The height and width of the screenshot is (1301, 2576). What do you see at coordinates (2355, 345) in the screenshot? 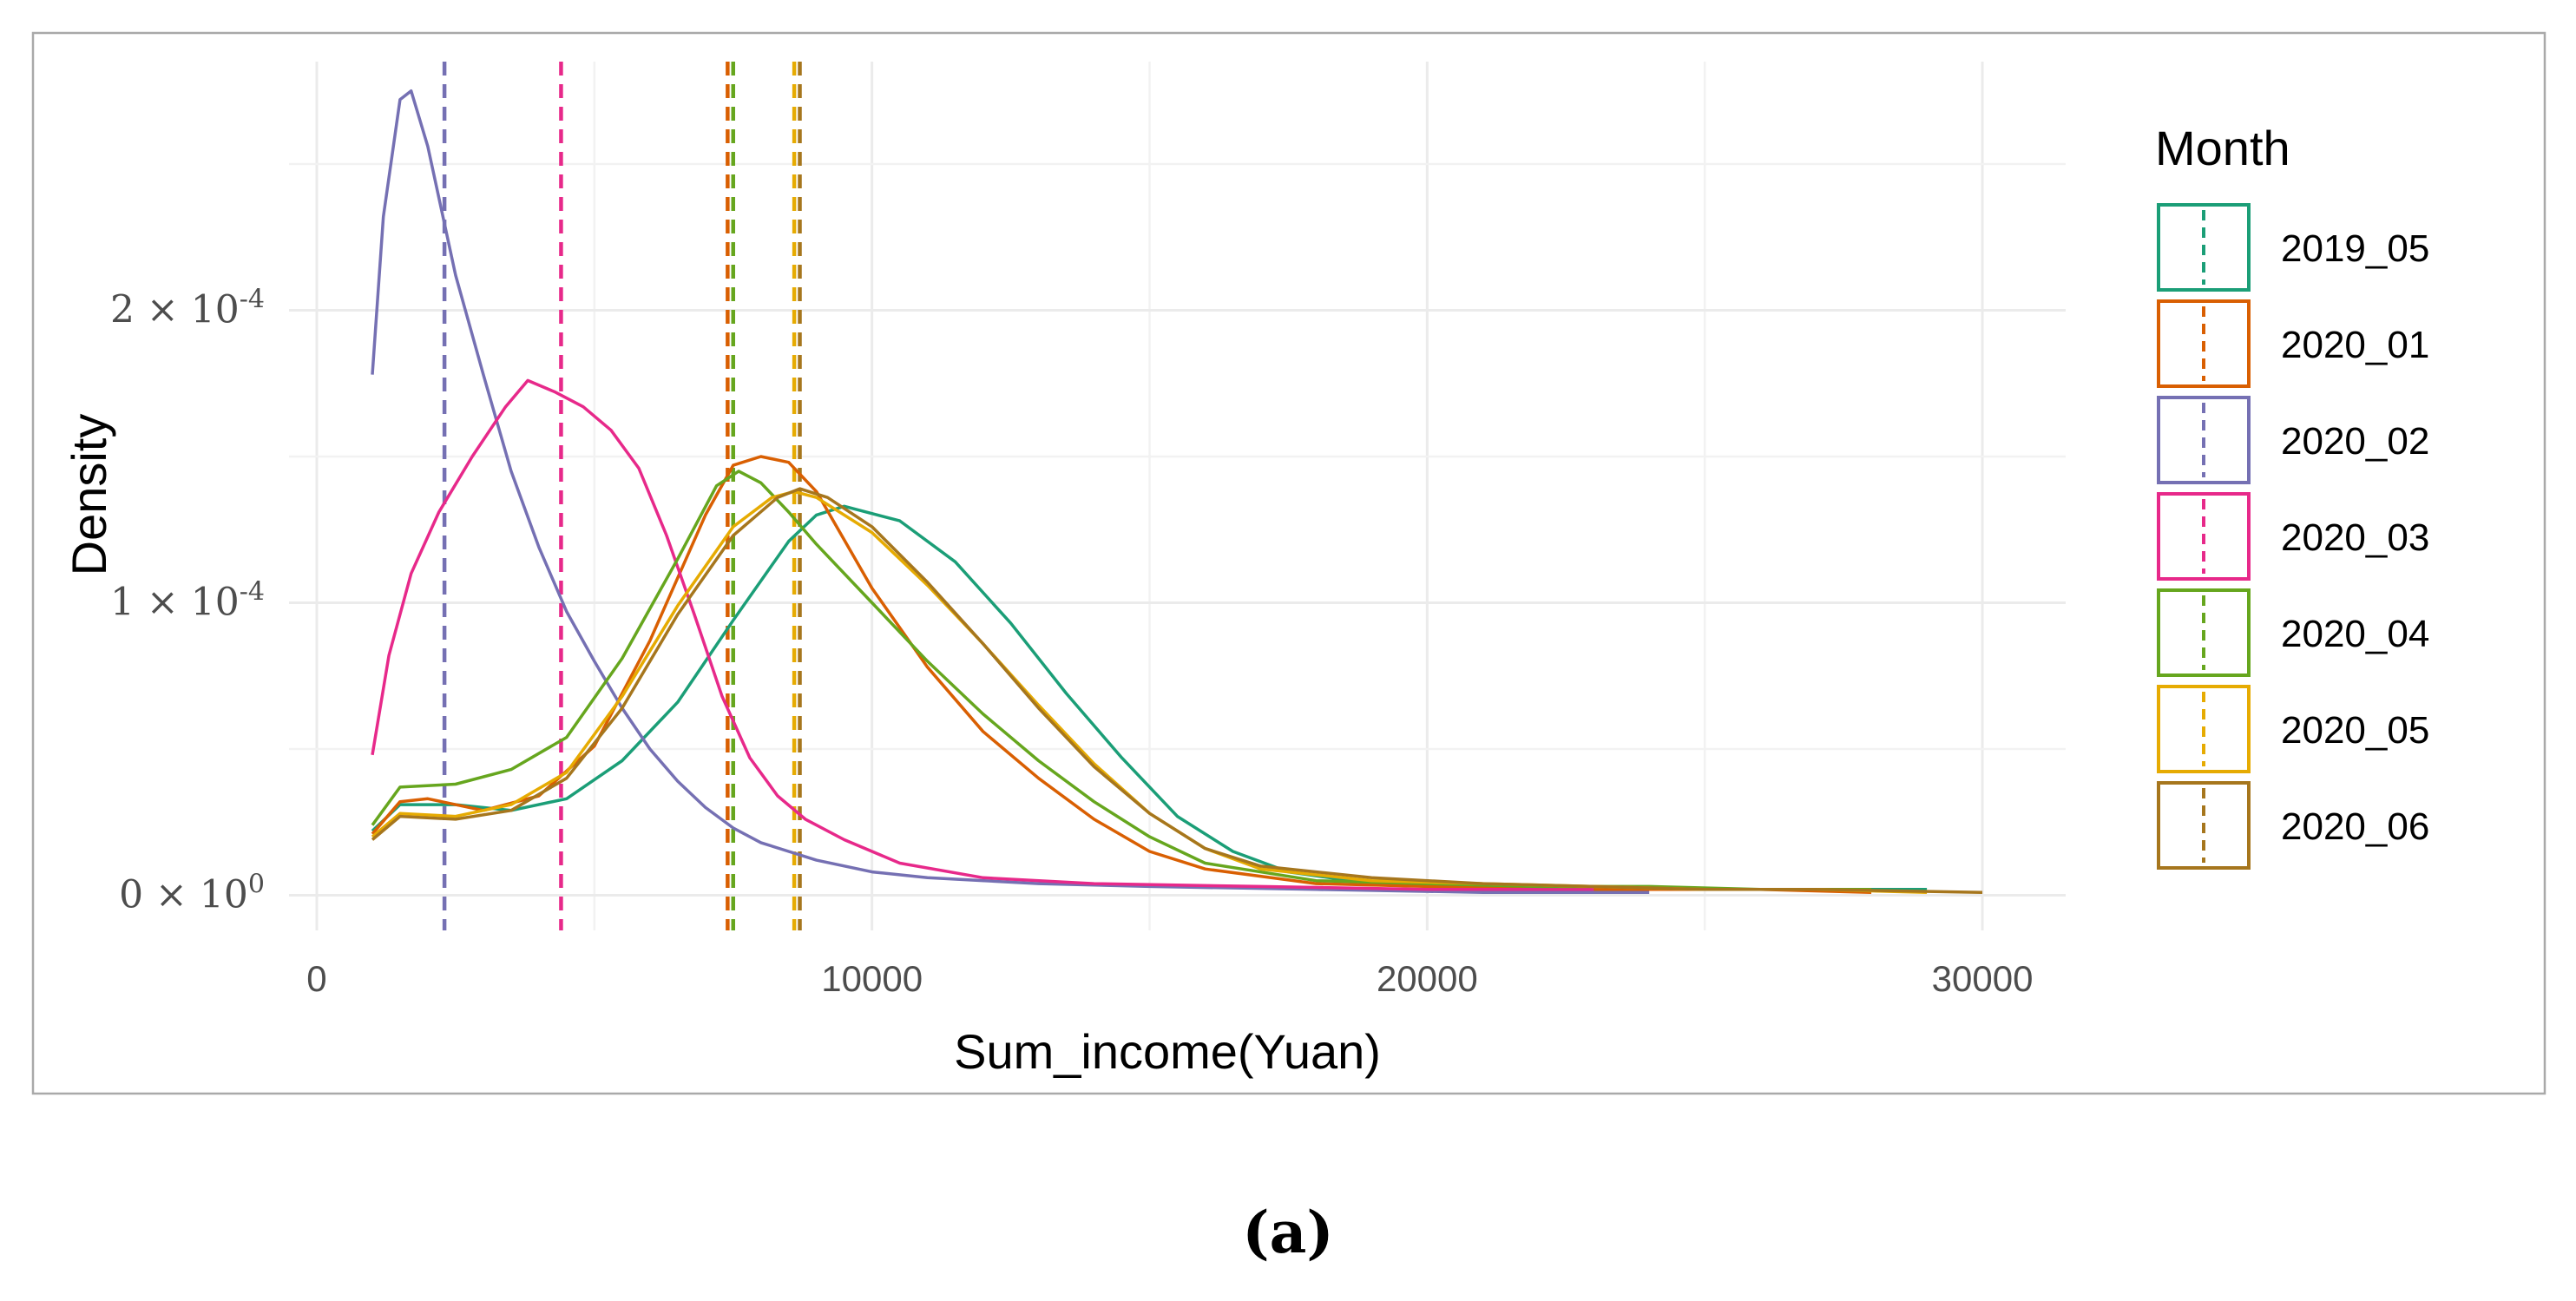
I see `legend-label: 2020_01` at bounding box center [2355, 345].